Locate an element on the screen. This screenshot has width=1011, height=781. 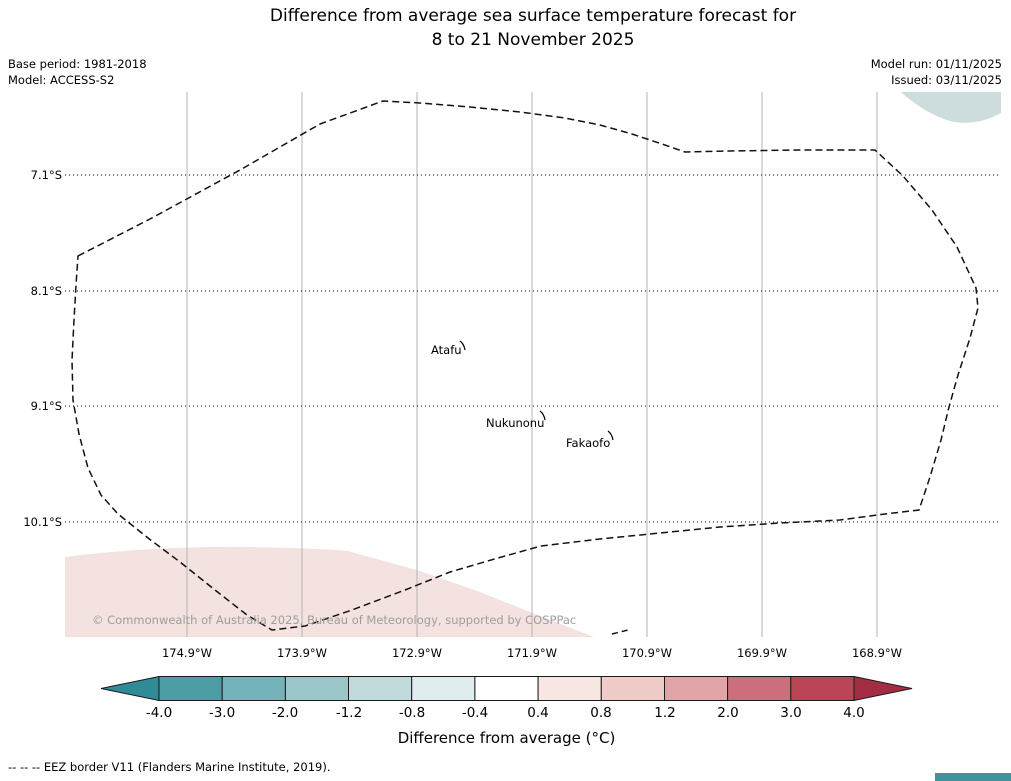
lon-label-170-9w: 170.9°W is located at coordinates (647, 653).